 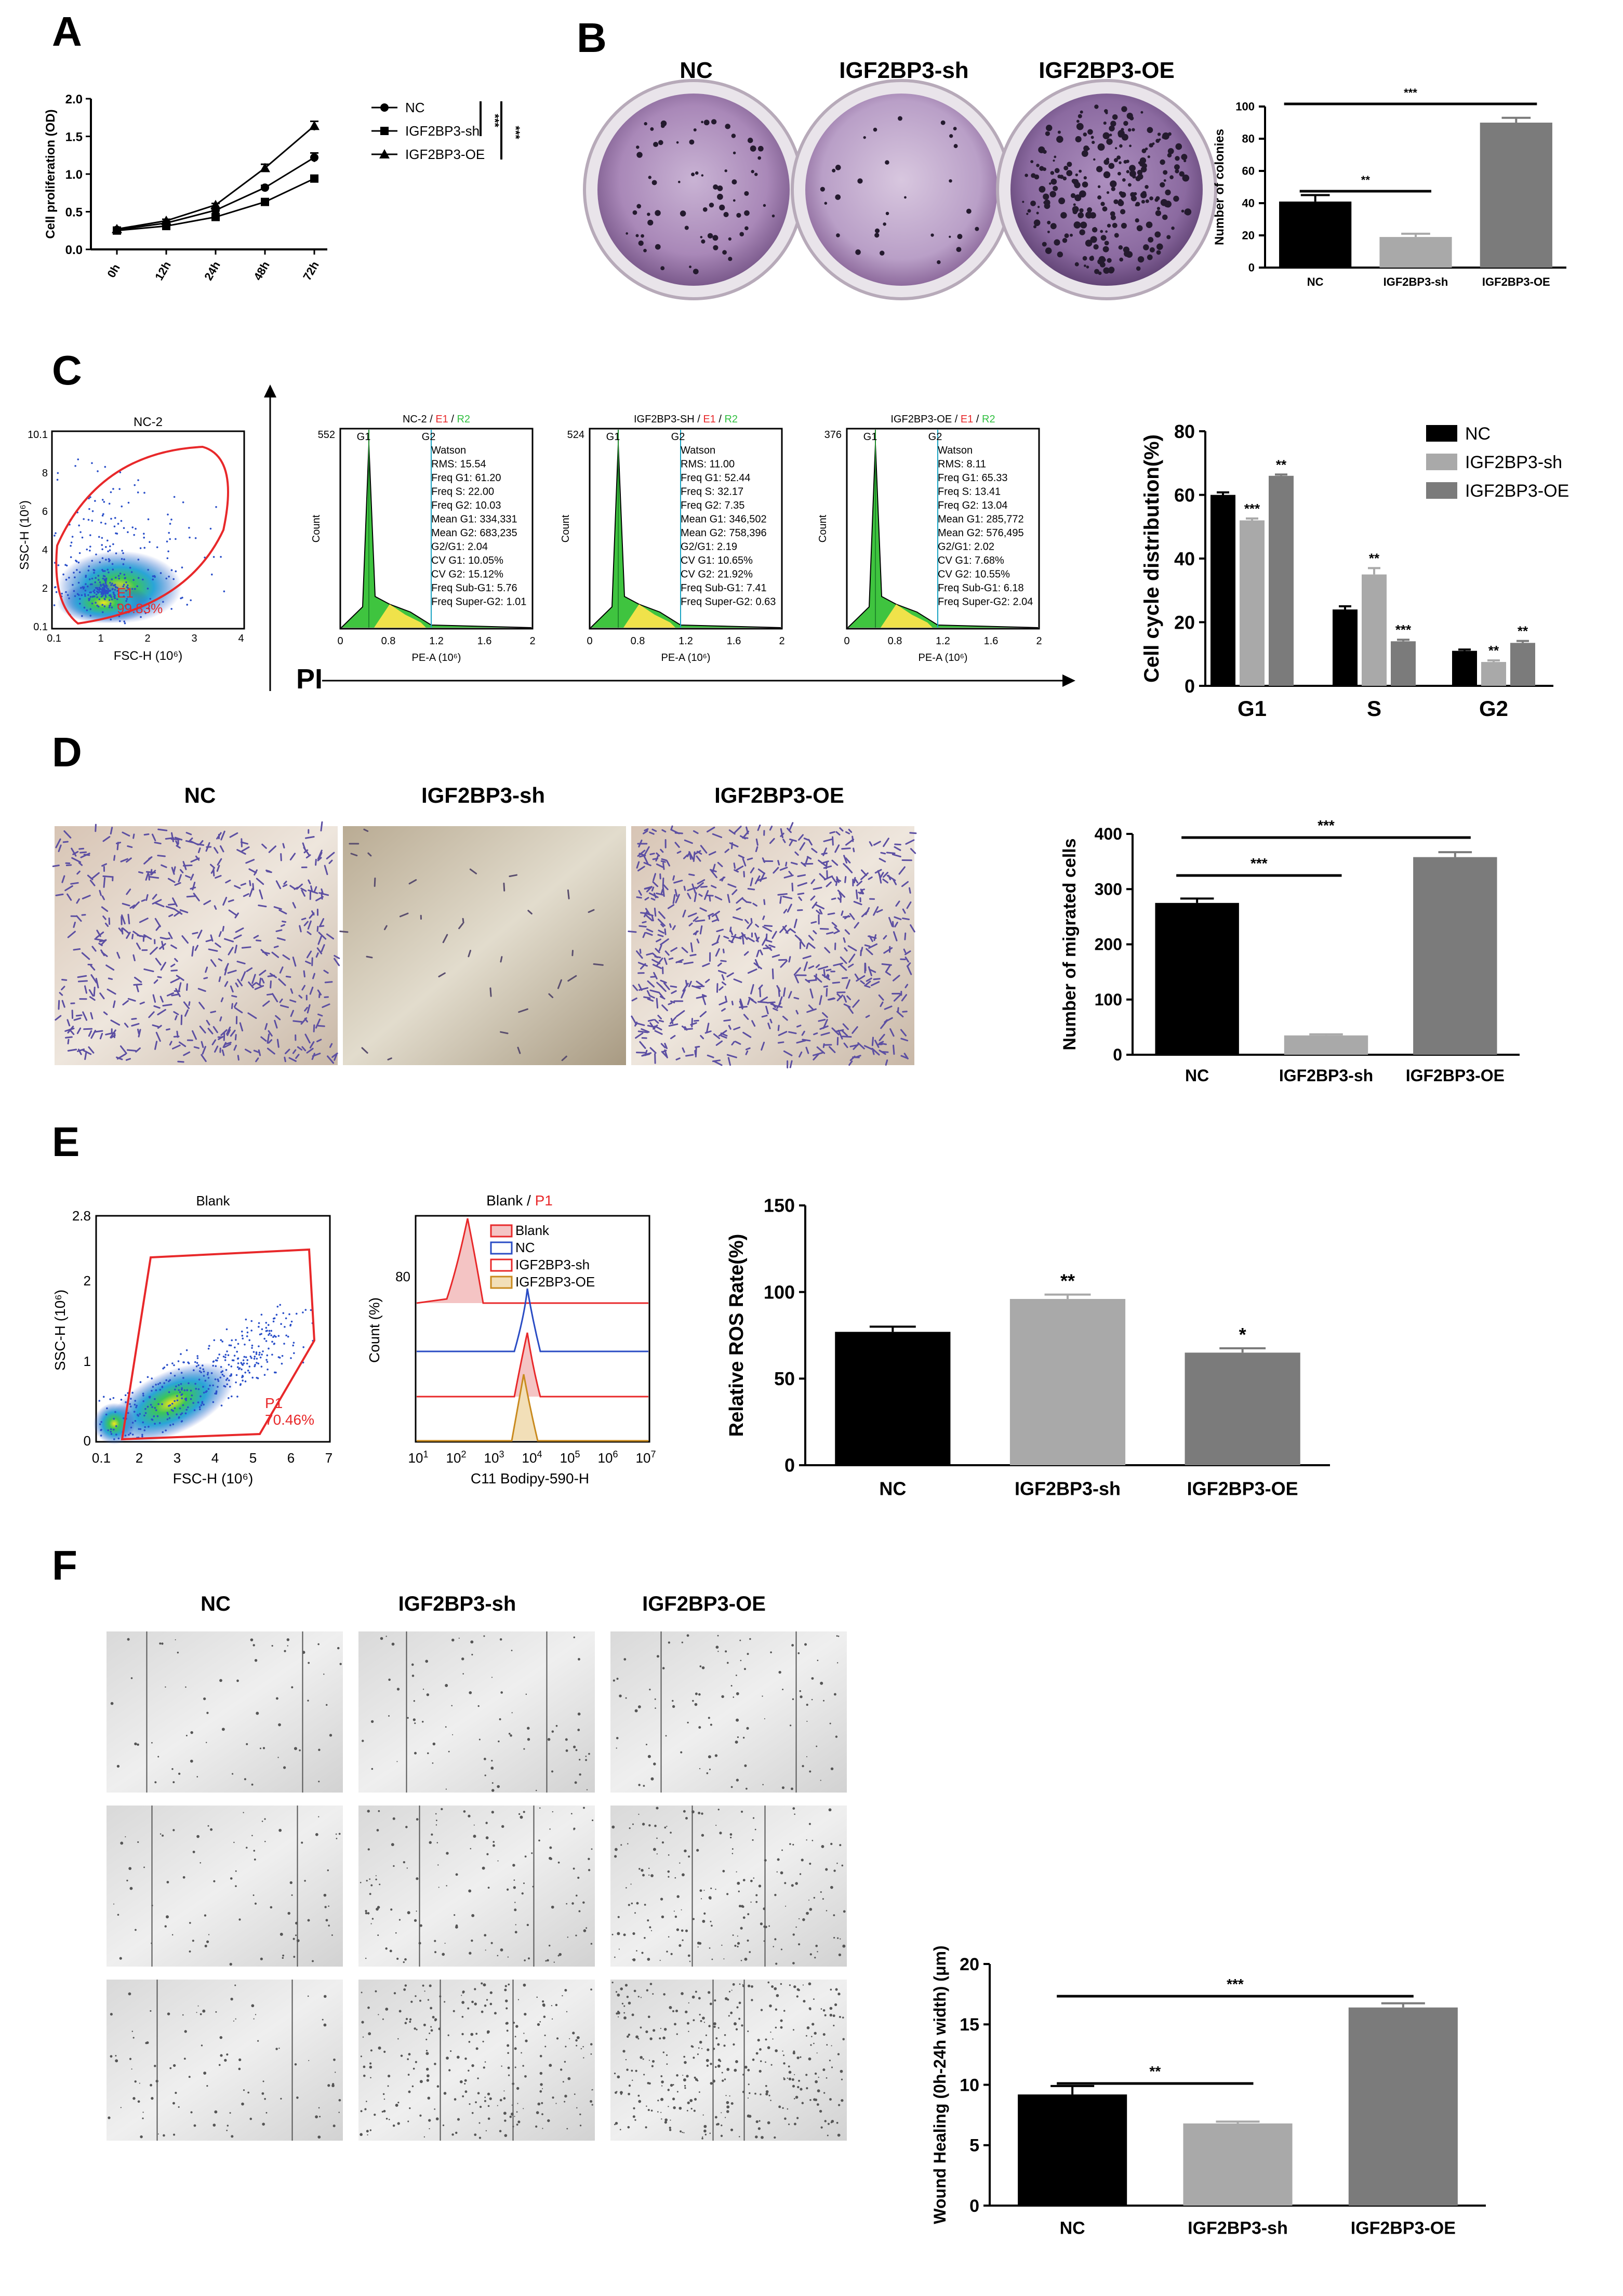 I want to click on legend-swatch, so click(x=501, y=1248).